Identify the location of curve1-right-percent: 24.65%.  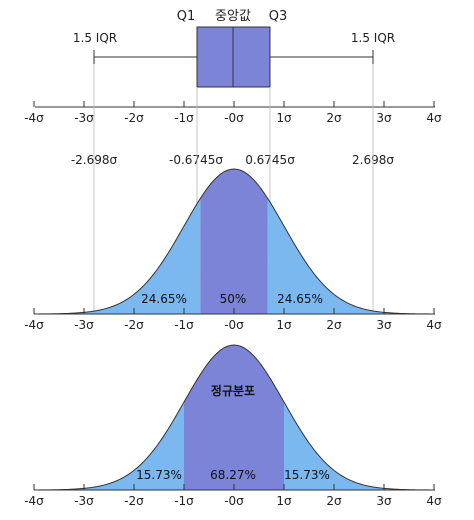
(300, 299).